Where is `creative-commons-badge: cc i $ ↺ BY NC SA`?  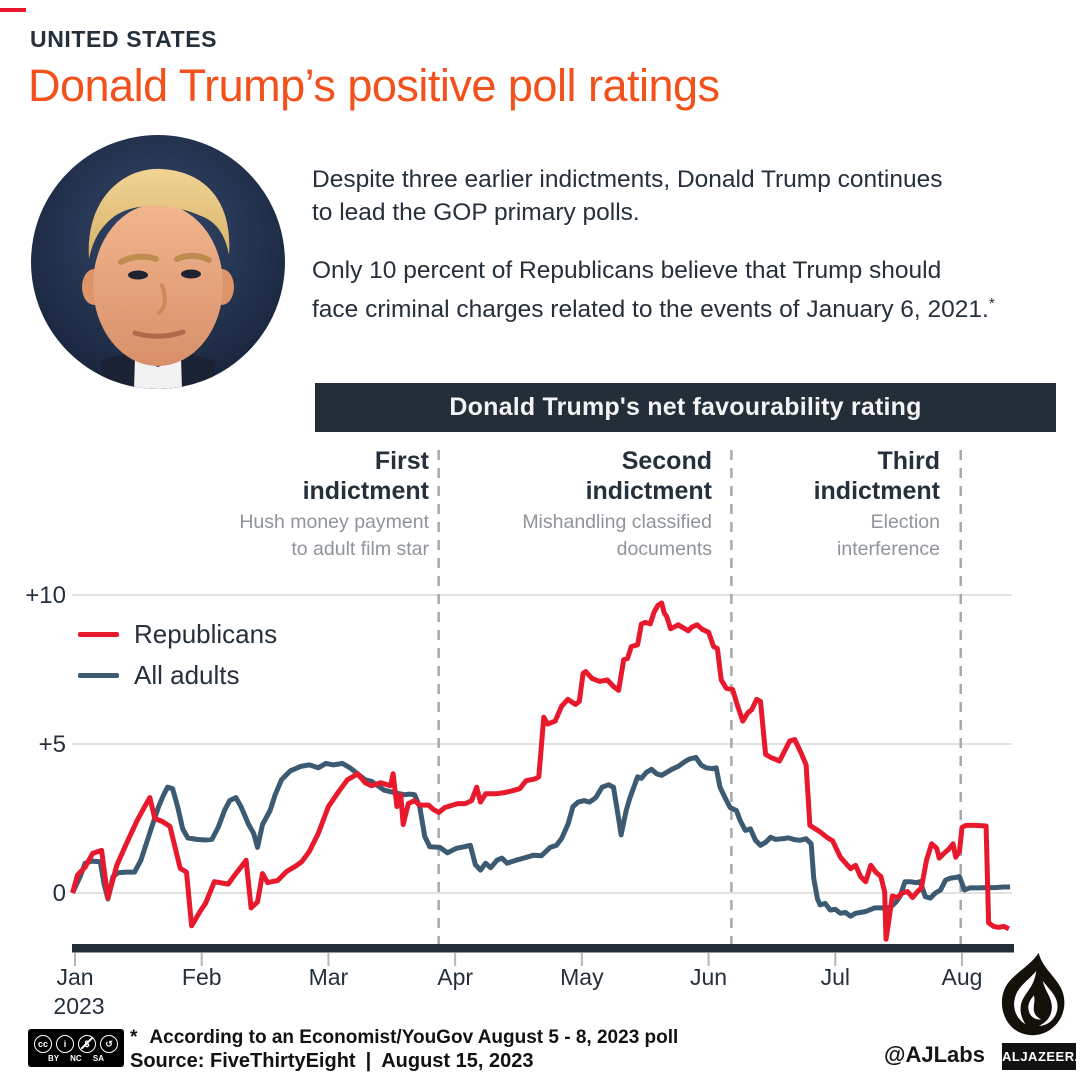 creative-commons-badge: cc i $ ↺ BY NC SA is located at coordinates (76, 1048).